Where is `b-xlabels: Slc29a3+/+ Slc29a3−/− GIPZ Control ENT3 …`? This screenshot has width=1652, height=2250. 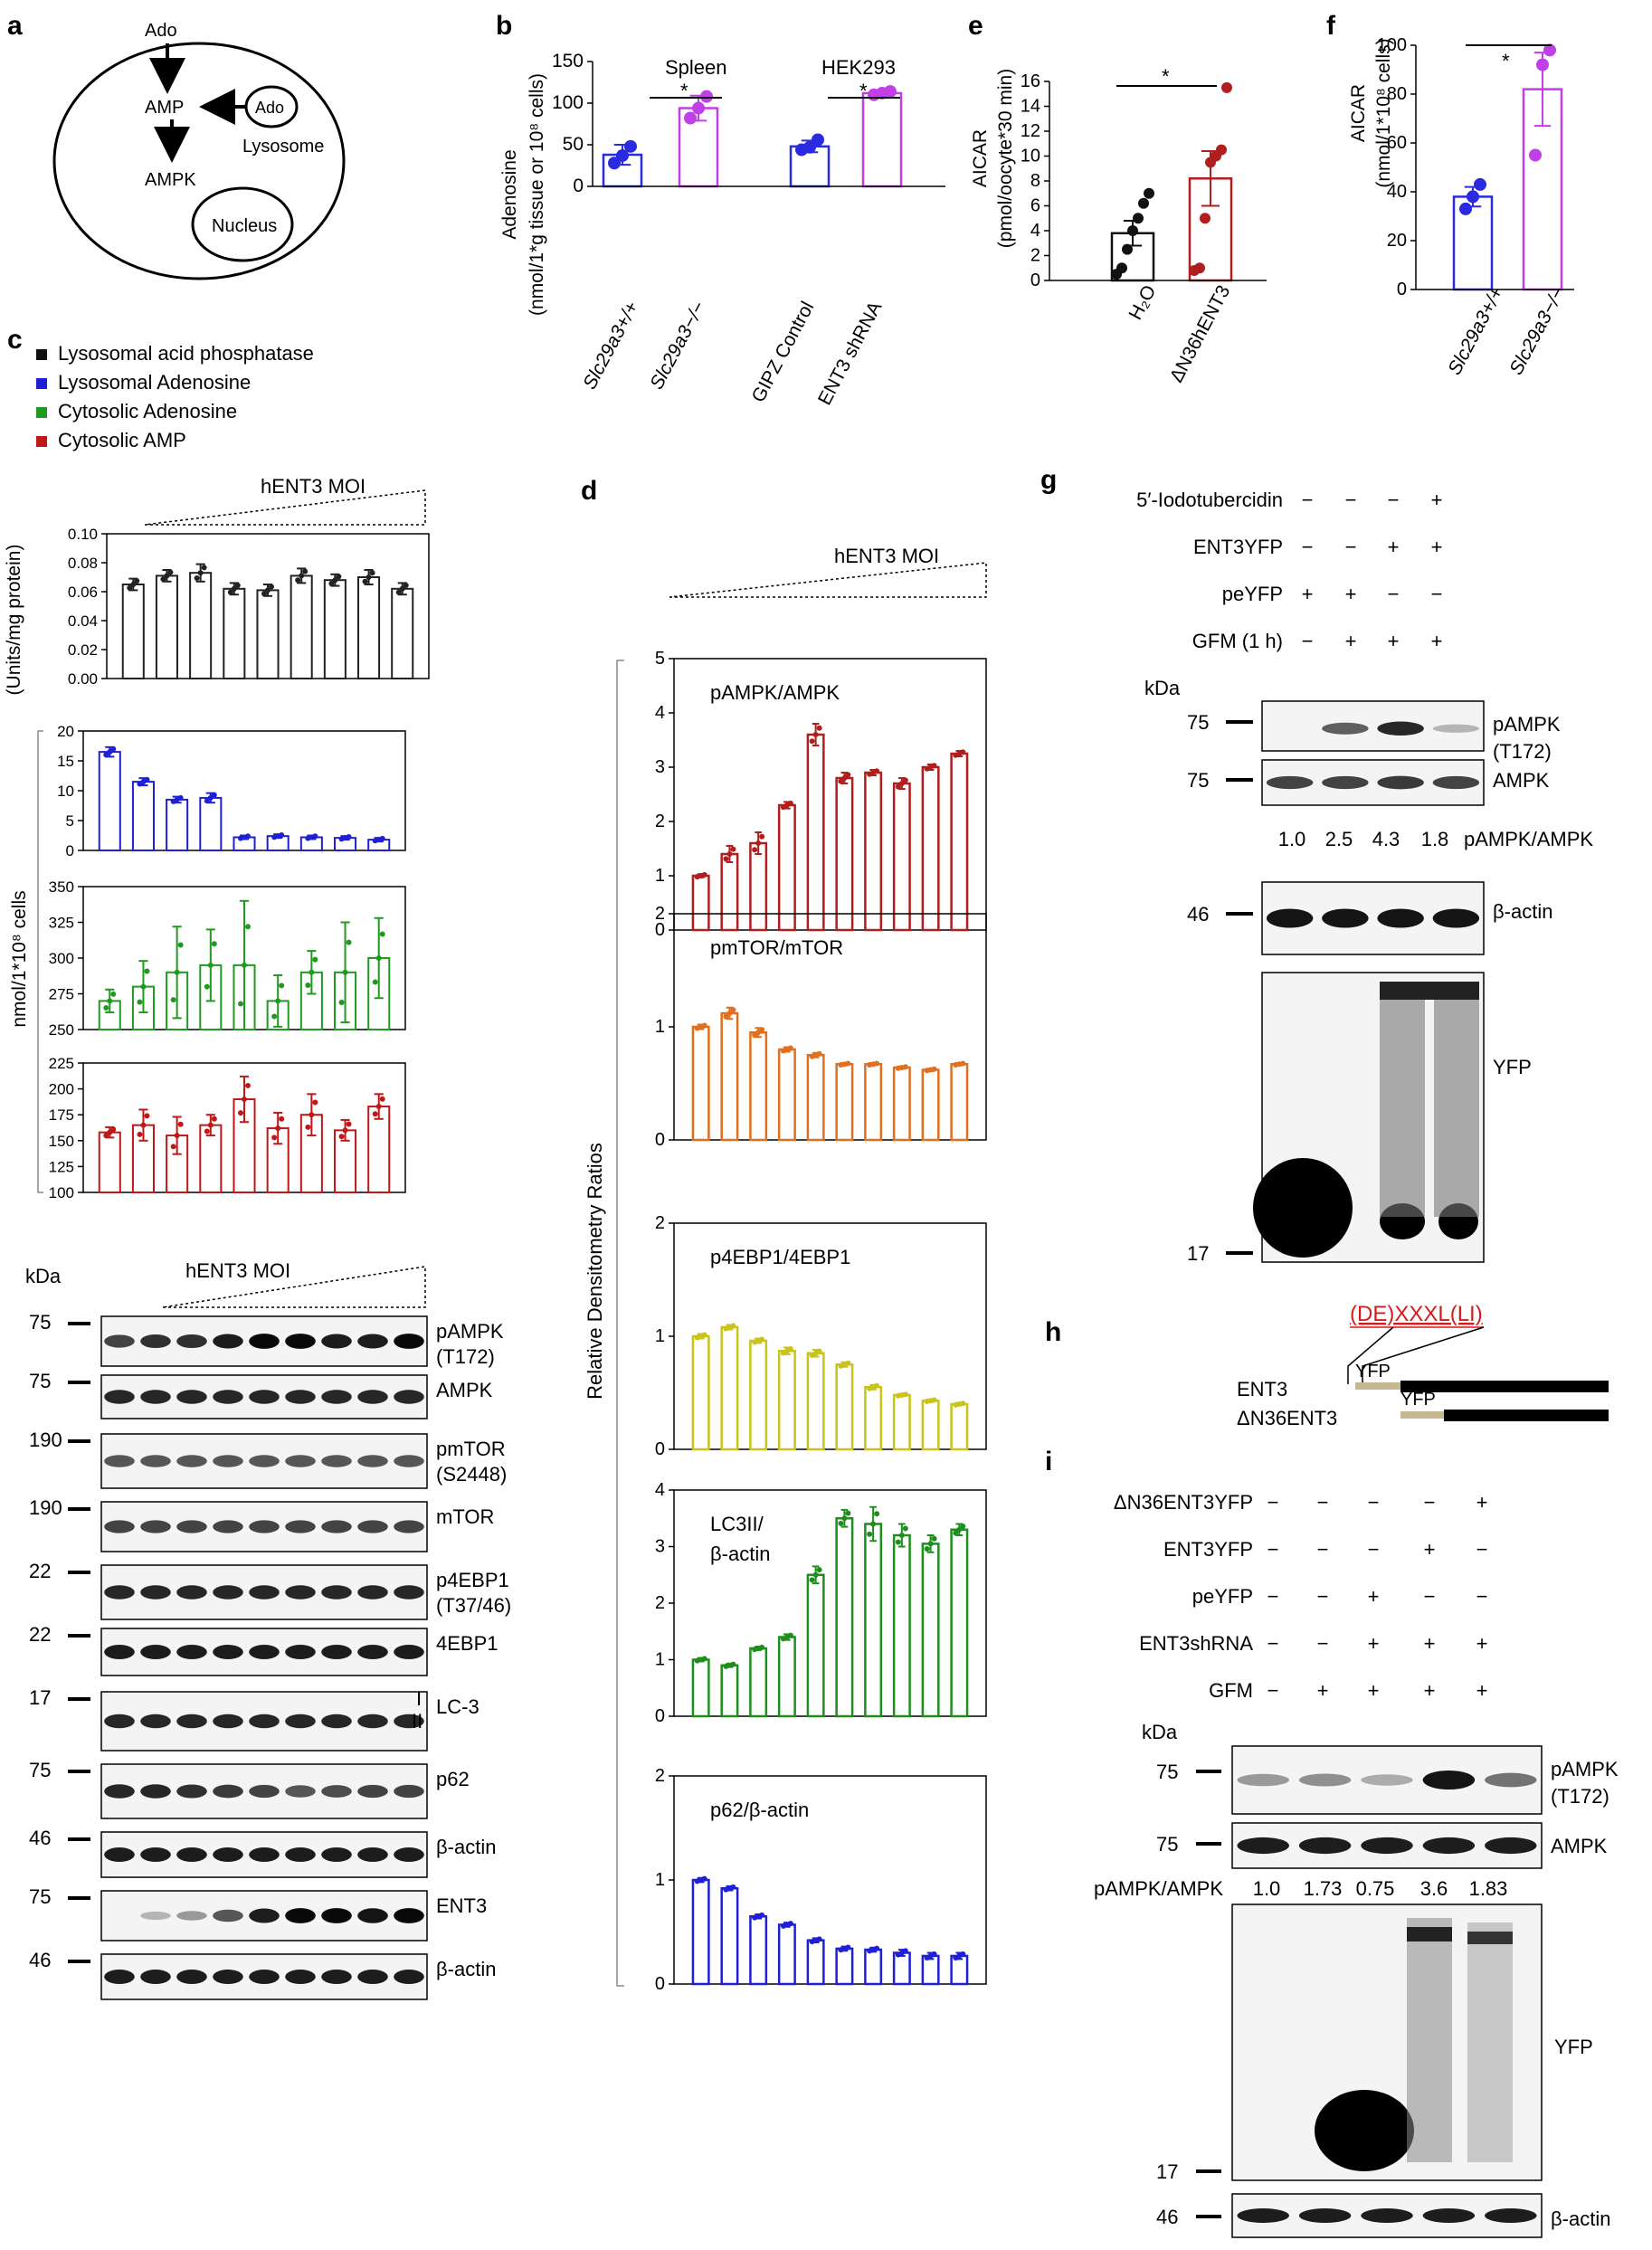
b-xlabels: Slc29a3+/+ Slc29a3−/− GIPZ Control ENT3 … is located at coordinates (732, 354).